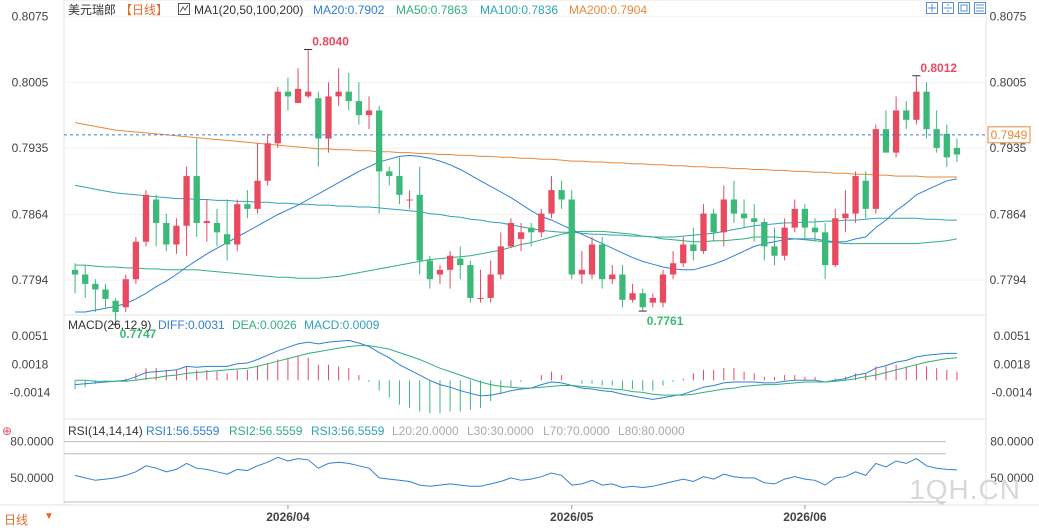 Image resolution: width=1039 pixels, height=531 pixels. I want to click on rsi-title: RSI(14,14,14), so click(105, 431).